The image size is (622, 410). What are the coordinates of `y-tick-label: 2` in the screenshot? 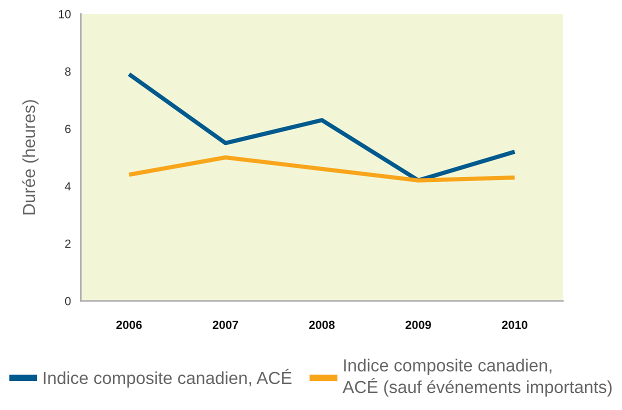 It's located at (68, 244).